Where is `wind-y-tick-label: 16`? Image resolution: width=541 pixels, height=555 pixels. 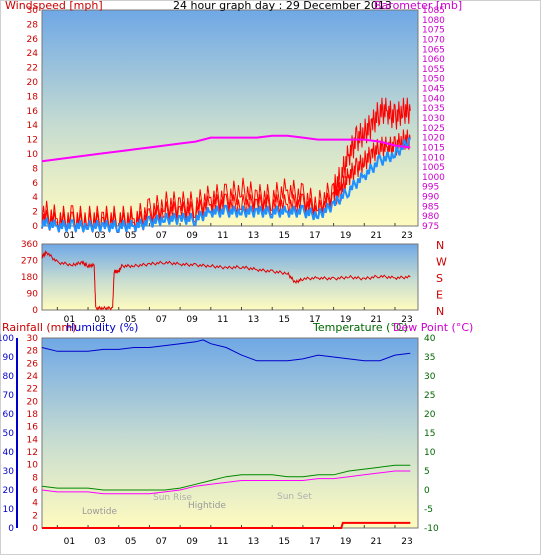 wind-y-tick-label: 16 is located at coordinates (33, 112).